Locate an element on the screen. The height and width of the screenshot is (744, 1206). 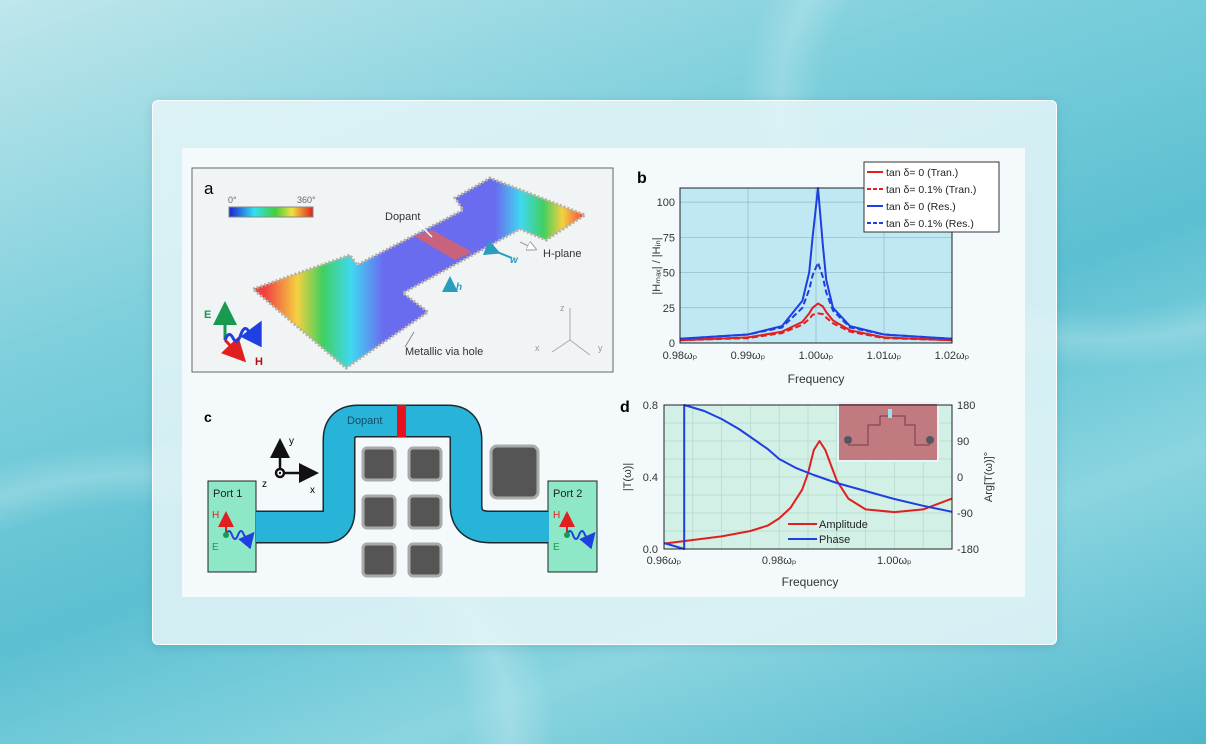
y-right-tick-label: 0 is located at coordinates (960, 478).